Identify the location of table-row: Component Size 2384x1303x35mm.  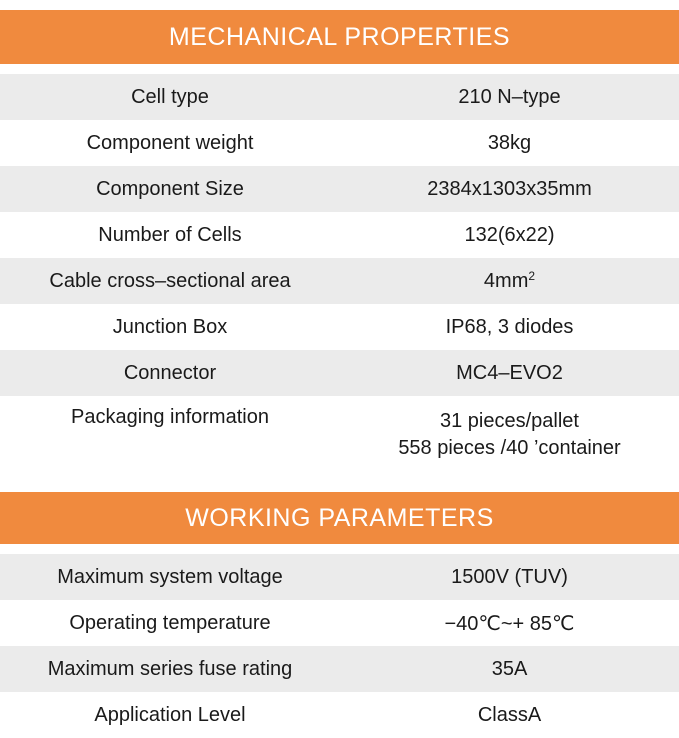
(339, 189).